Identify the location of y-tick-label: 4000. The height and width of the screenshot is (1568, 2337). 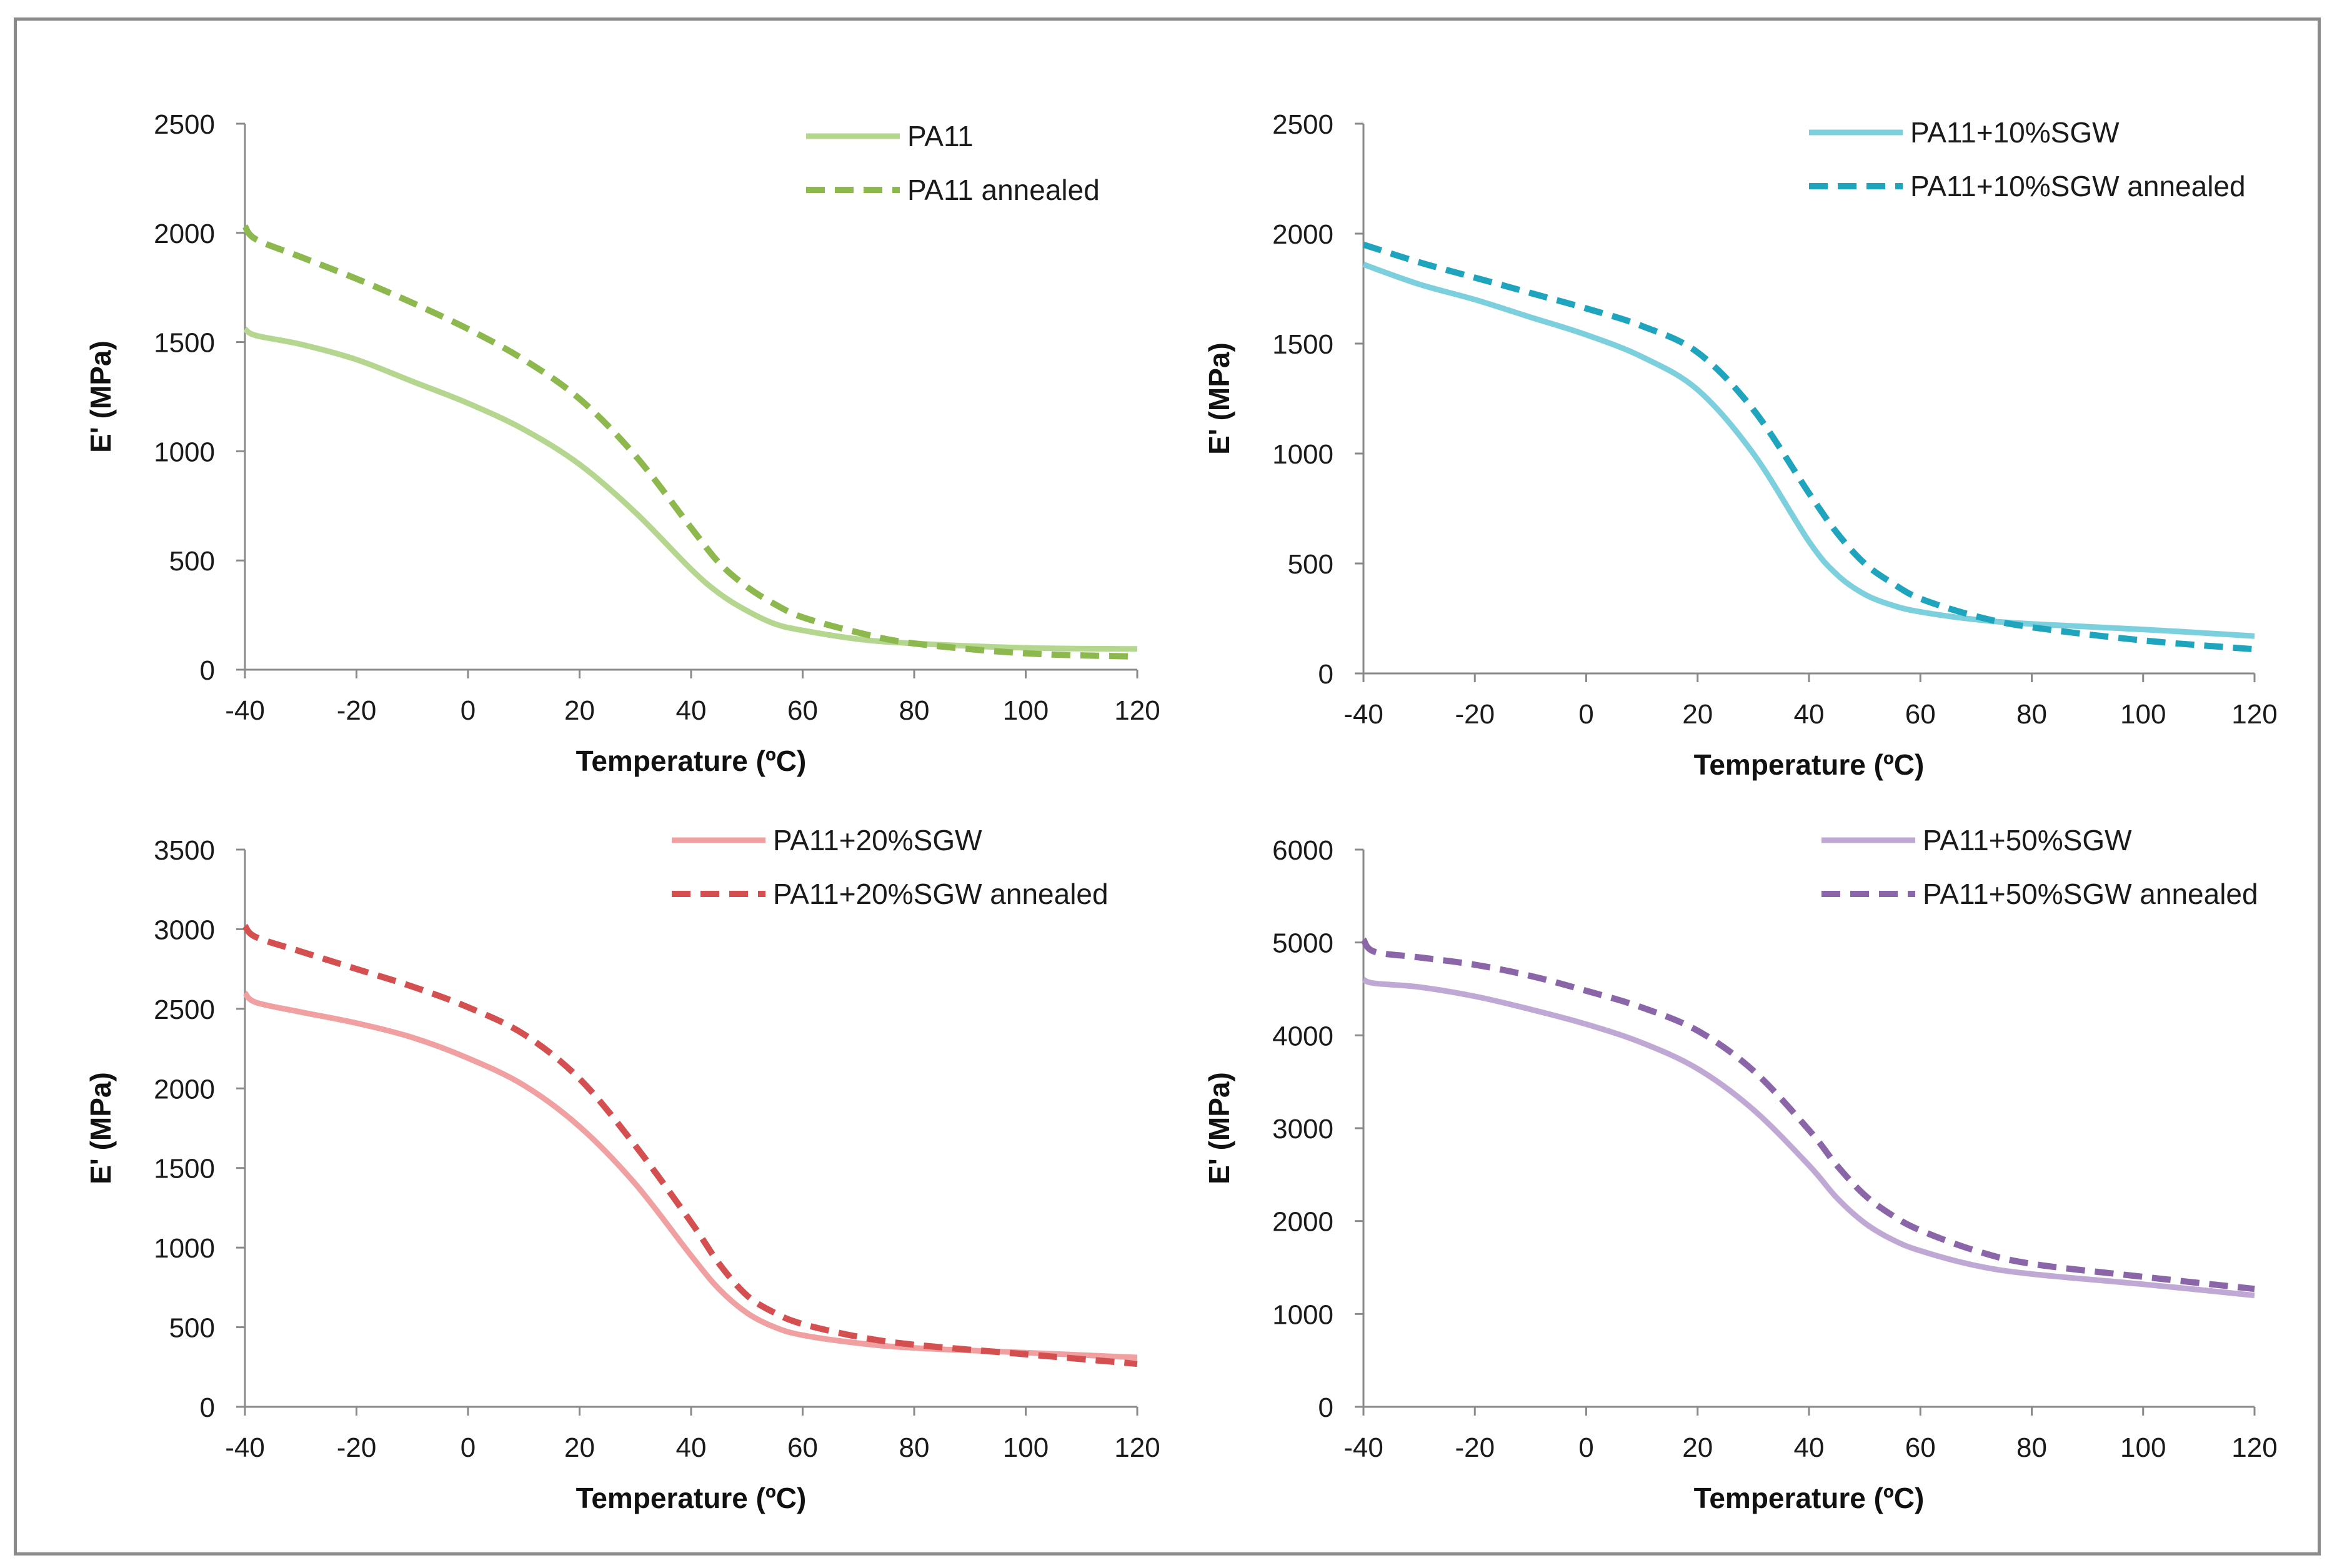
(1302, 1036).